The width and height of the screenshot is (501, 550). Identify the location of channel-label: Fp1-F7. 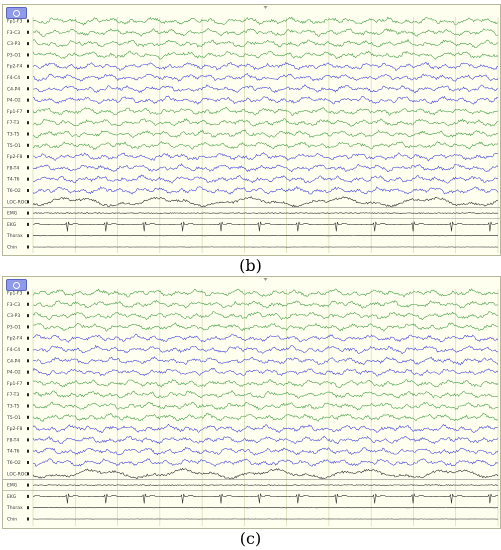
(15, 112).